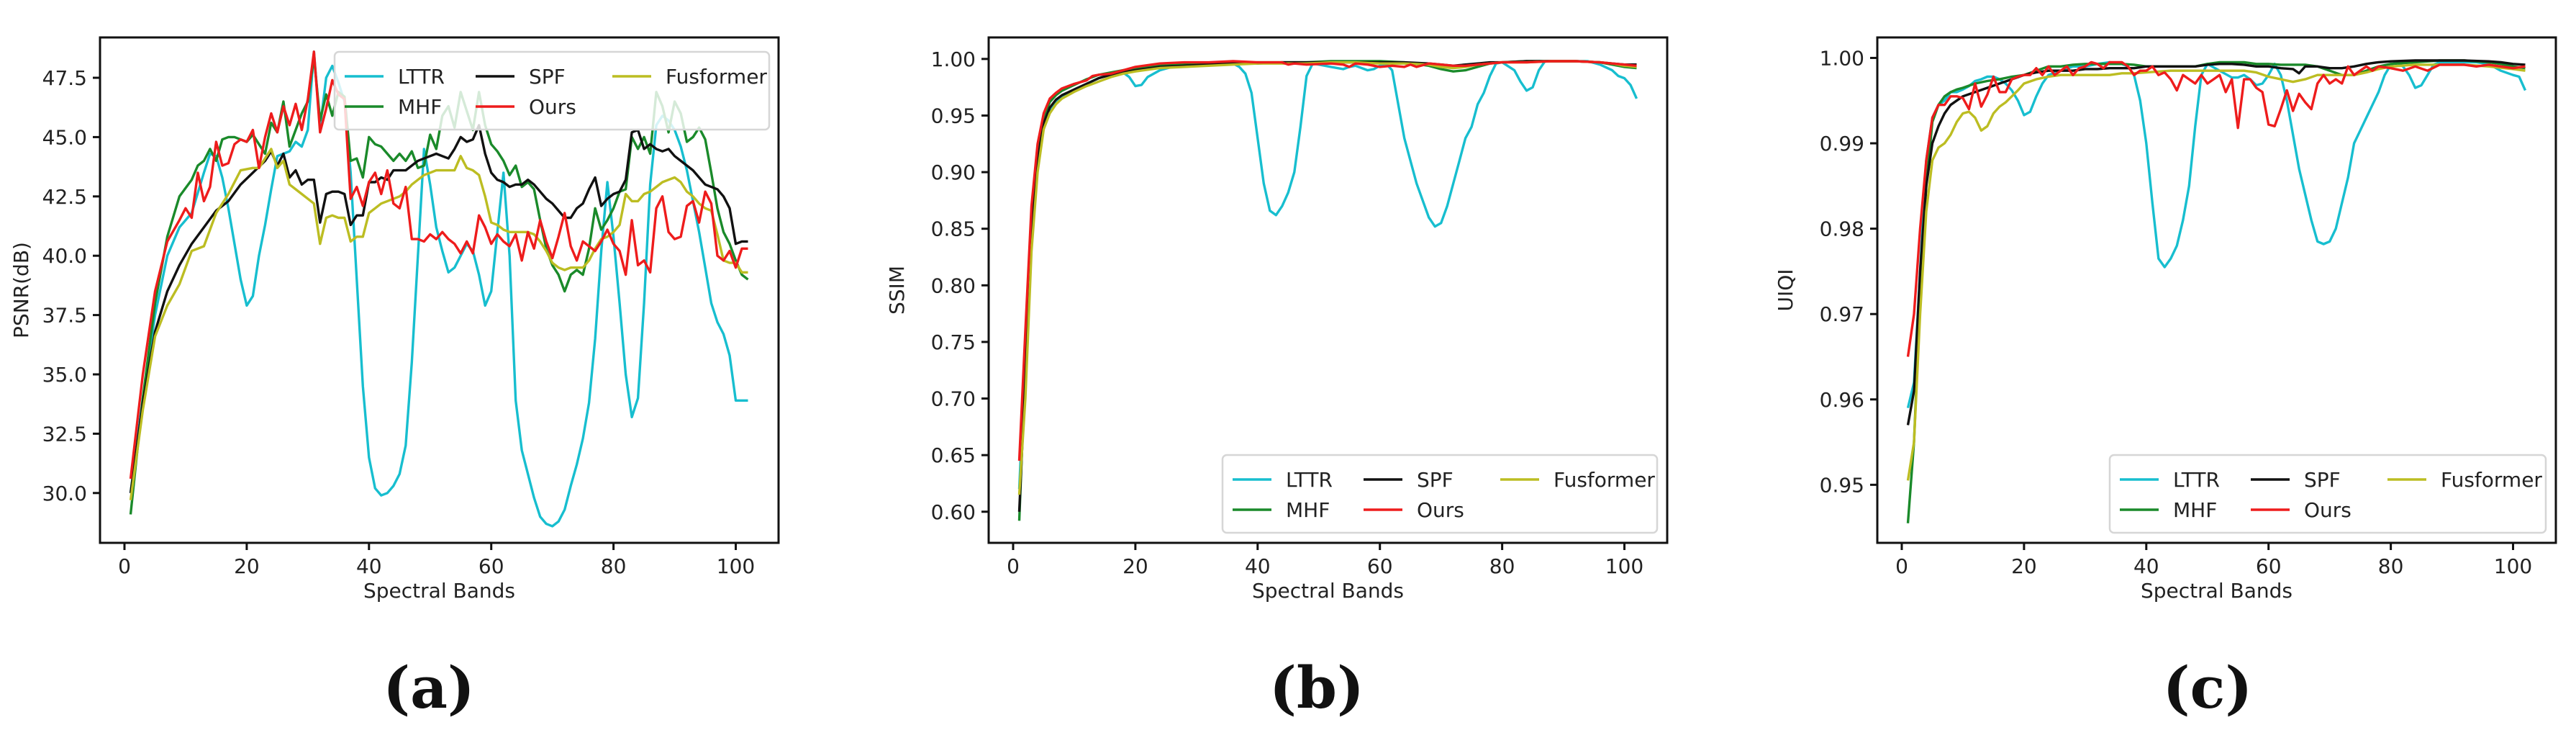  I want to click on y-tick-label: 30.0, so click(64, 493).